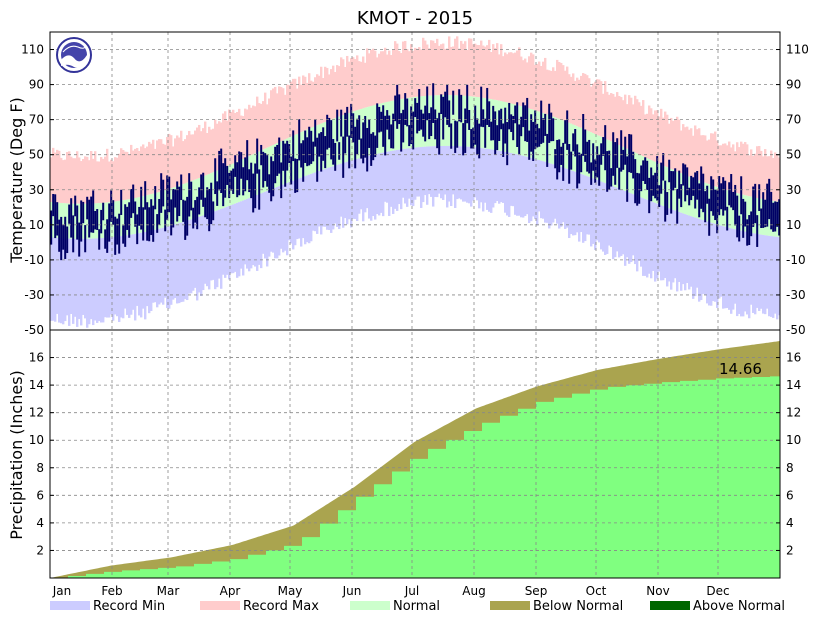 The width and height of the screenshot is (830, 620). What do you see at coordinates (411, 591) in the screenshot?
I see `month-label: Jul` at bounding box center [411, 591].